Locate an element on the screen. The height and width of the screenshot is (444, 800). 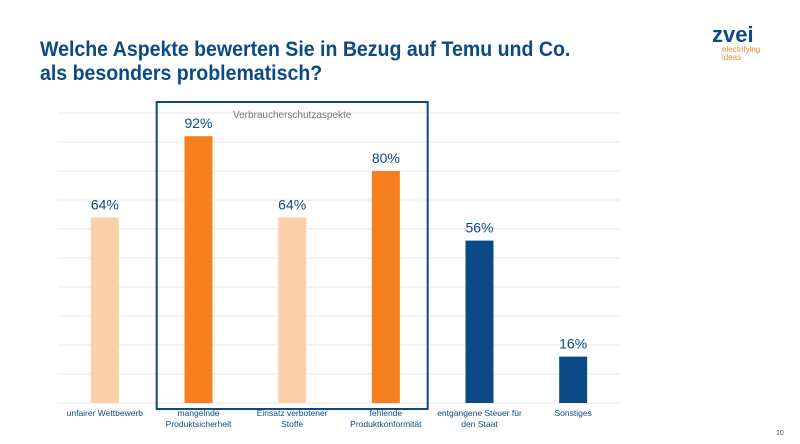
category-label: Einsatz verbotener is located at coordinates (292, 413).